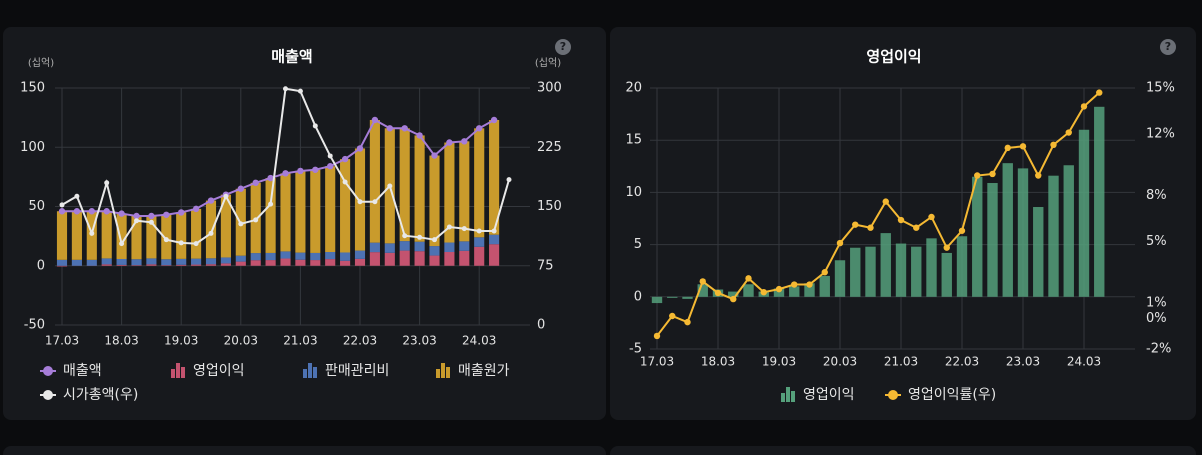  I want to click on x-tick-label: 24.03, so click(1084, 362).